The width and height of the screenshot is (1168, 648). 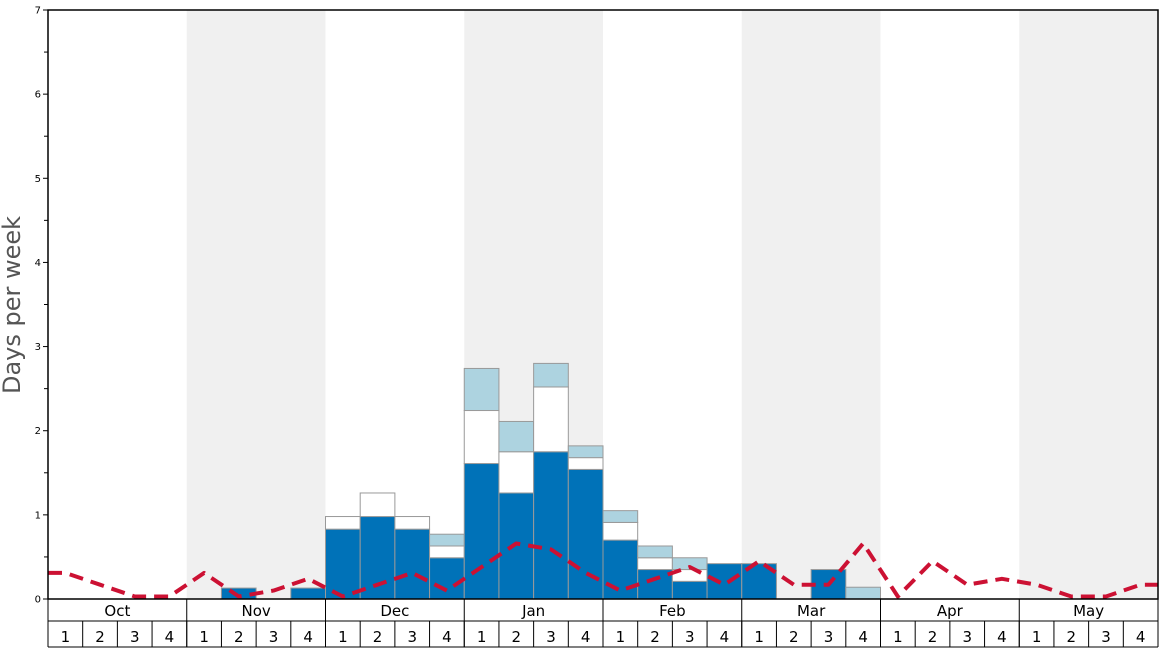 What do you see at coordinates (38, 263) in the screenshot?
I see `y-tick-label: 4` at bounding box center [38, 263].